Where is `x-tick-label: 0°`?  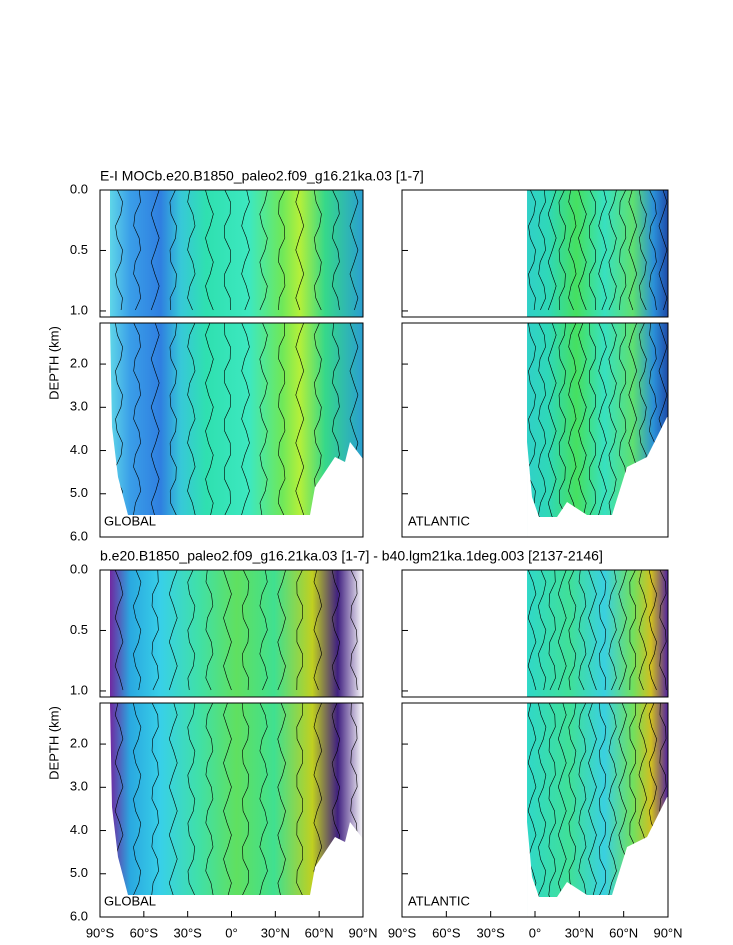
x-tick-label: 0° is located at coordinates (231, 932).